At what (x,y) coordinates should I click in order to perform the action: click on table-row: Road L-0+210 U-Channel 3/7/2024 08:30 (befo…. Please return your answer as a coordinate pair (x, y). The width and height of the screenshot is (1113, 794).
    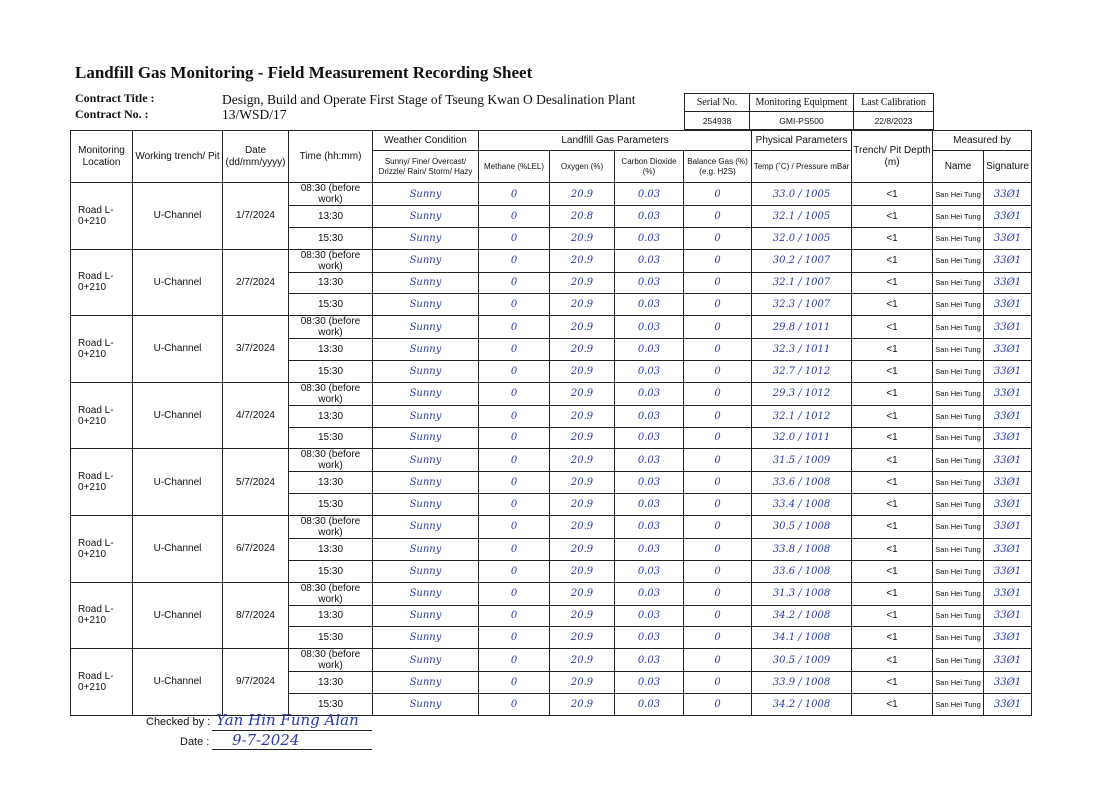
    Looking at the image, I should click on (551, 349).